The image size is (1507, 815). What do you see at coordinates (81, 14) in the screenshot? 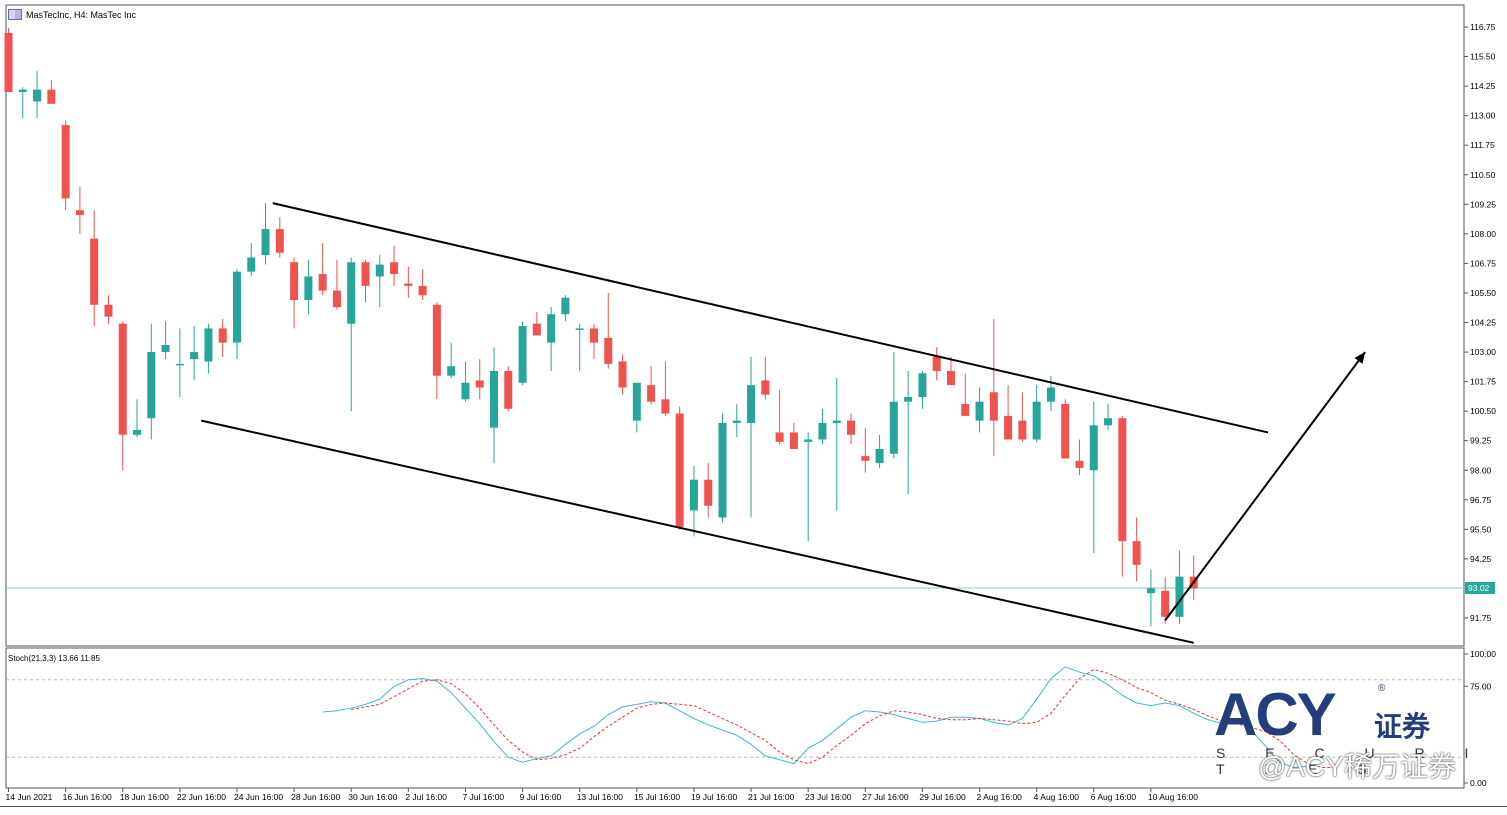
I see `chart-title: MasTecInc, H4: MasTec Inc` at bounding box center [81, 14].